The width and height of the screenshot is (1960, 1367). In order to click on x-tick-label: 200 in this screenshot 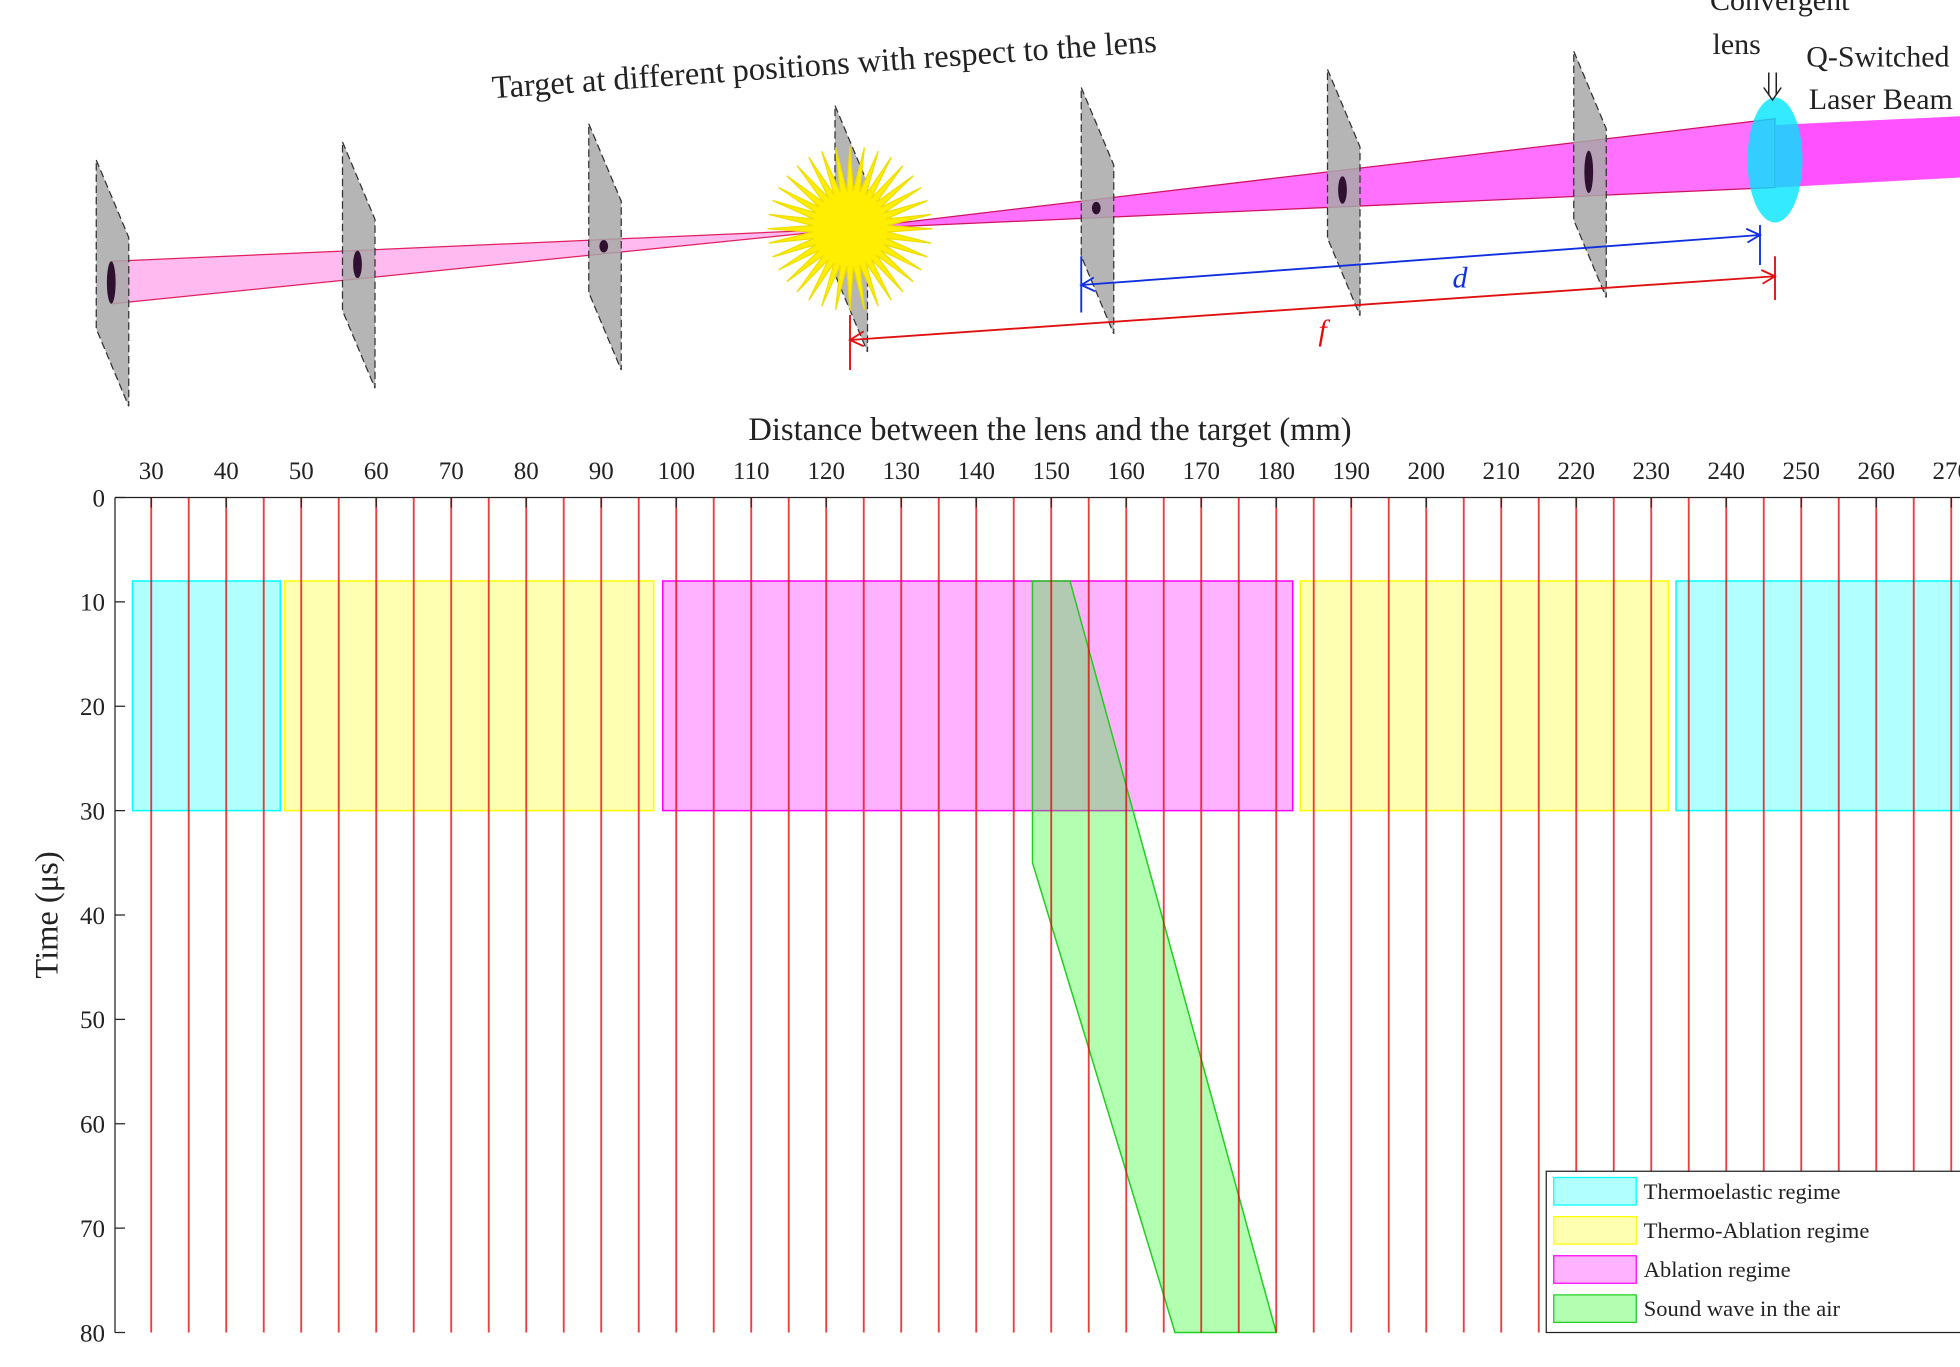, I will do `click(1426, 471)`.